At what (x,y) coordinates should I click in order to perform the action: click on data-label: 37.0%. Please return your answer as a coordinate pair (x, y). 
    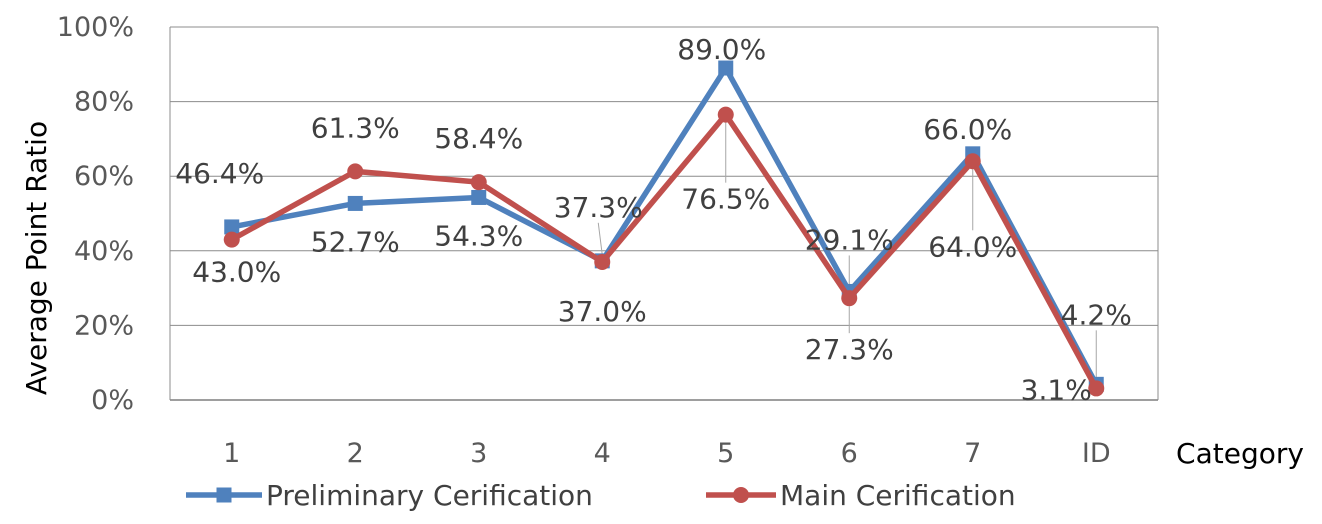
    Looking at the image, I should click on (602, 311).